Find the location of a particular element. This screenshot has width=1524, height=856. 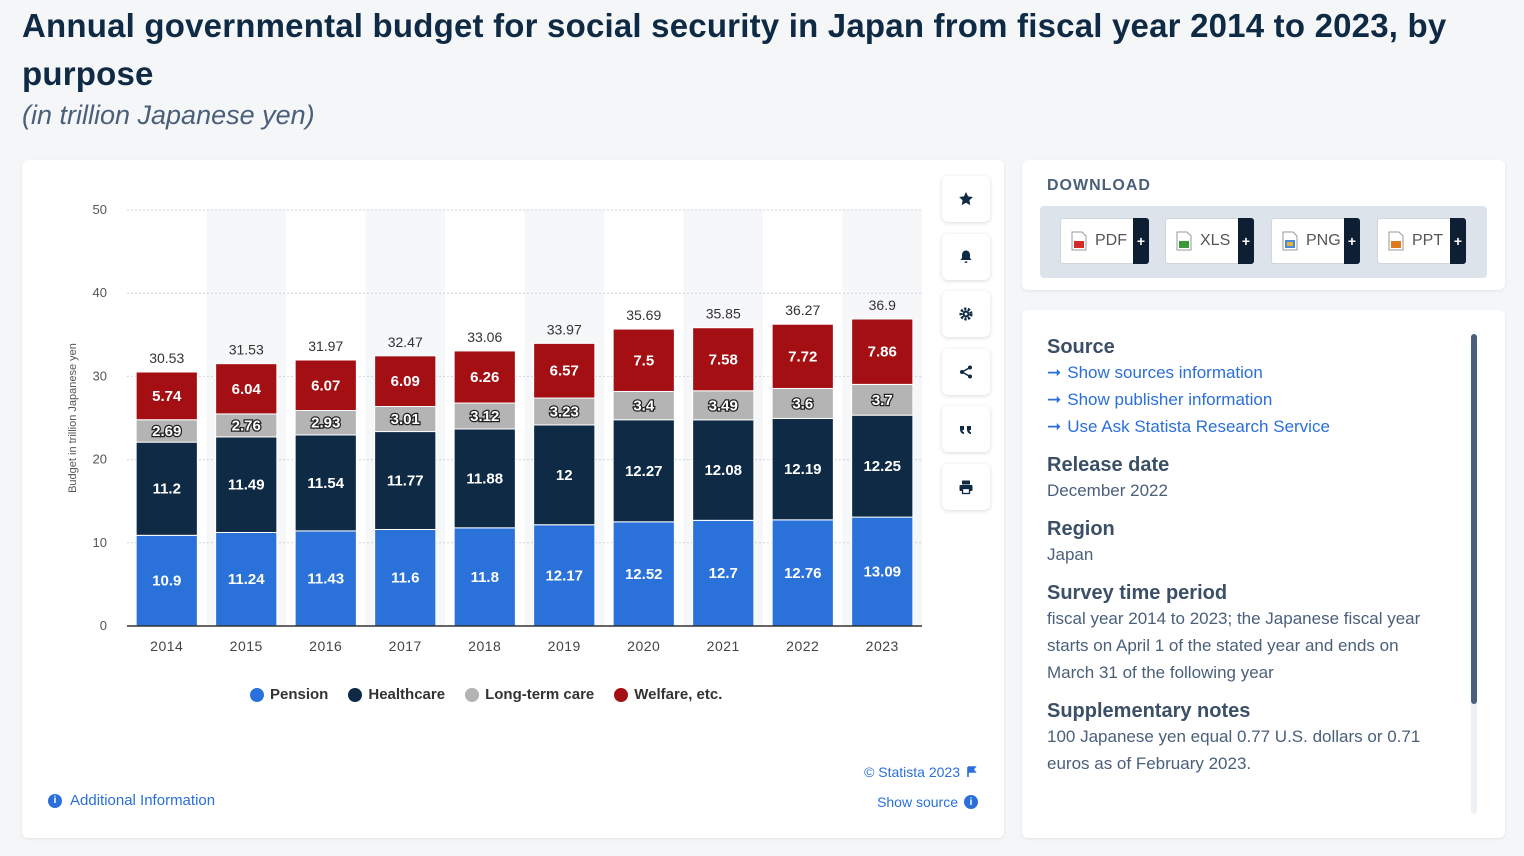

download-png-button: PNG + is located at coordinates (1315, 241).